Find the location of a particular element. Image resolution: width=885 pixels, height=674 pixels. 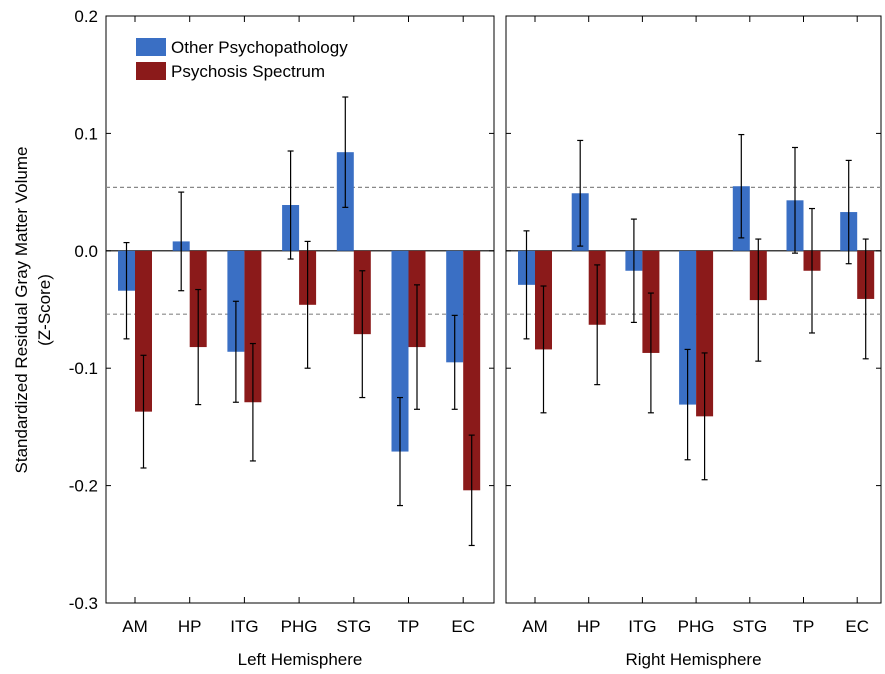

y-axis-title: Standardized Residual Gray Matter Volume is located at coordinates (21, 310).